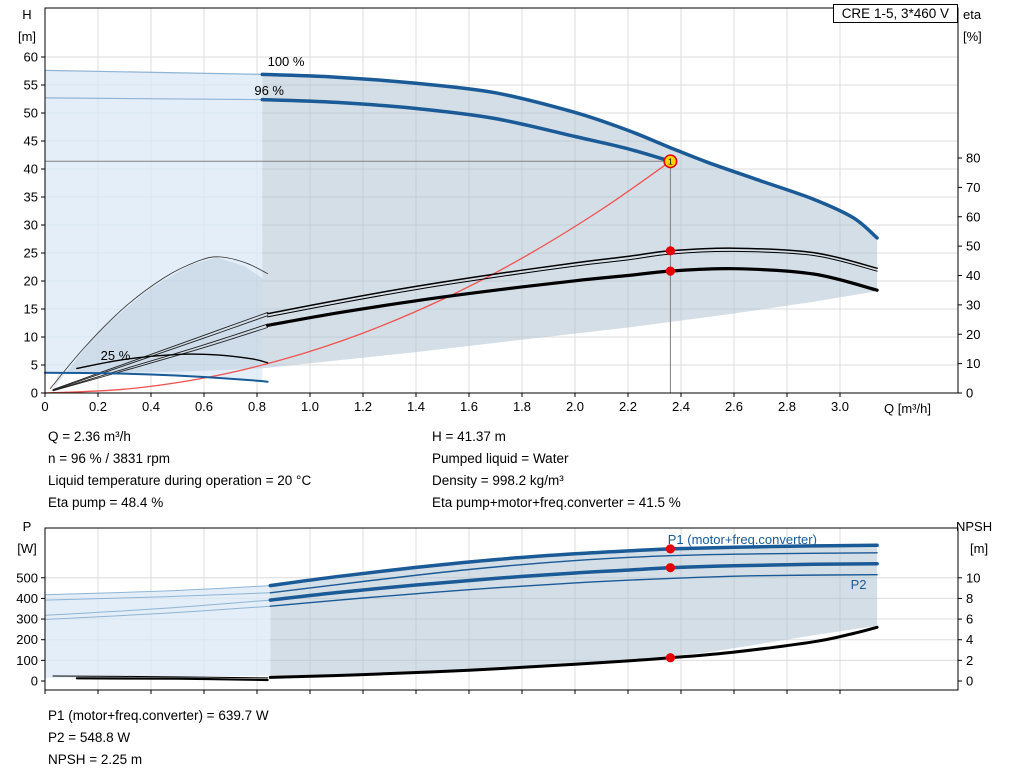 The image size is (1024, 781). I want to click on x-tick-label: 1.6, so click(469, 406).